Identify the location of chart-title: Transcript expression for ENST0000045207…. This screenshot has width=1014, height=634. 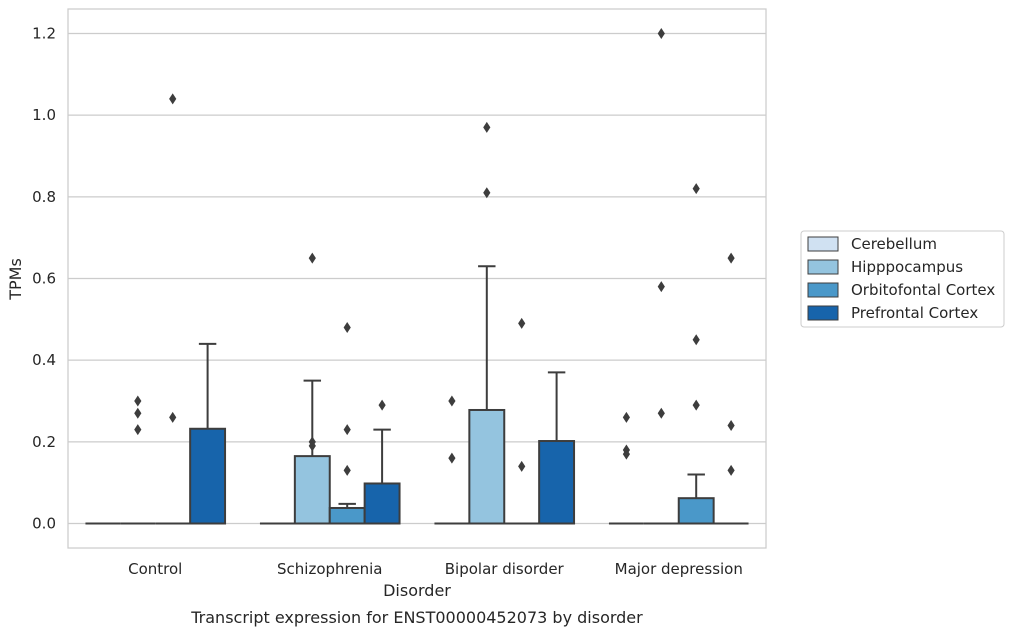
(416, 617).